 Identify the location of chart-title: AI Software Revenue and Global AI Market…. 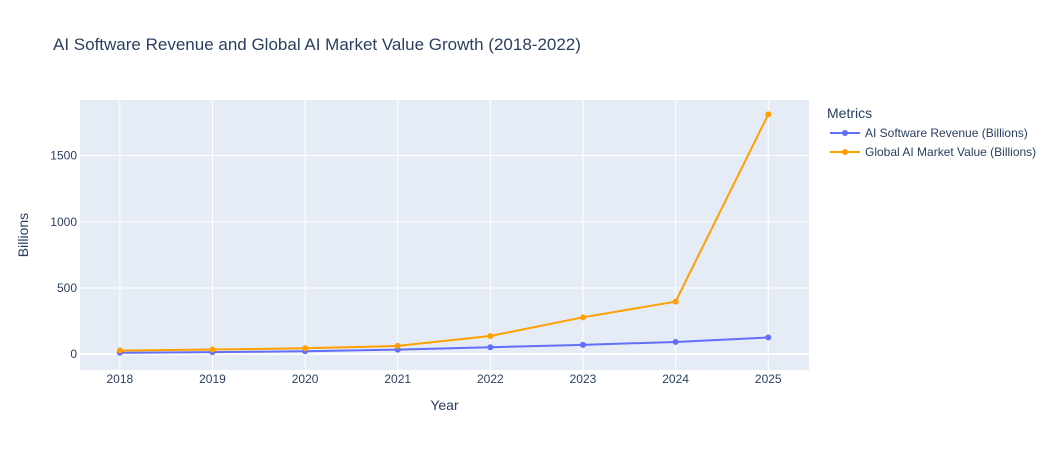
(317, 44).